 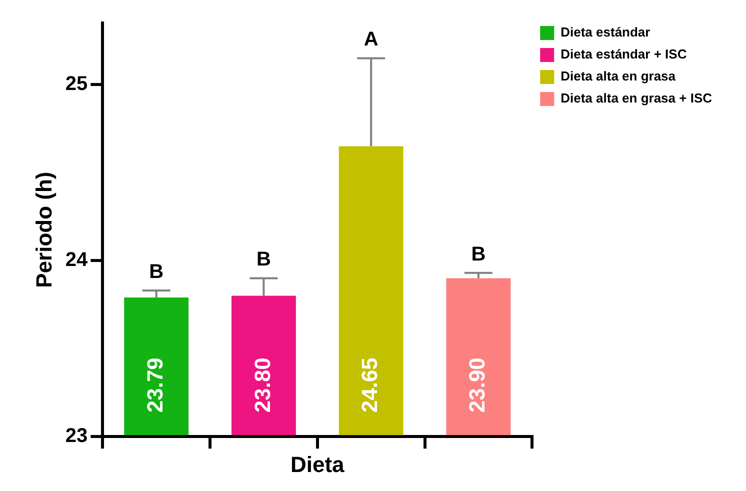 What do you see at coordinates (43, 230) in the screenshot?
I see `y-axis-title: Periodo (h)` at bounding box center [43, 230].